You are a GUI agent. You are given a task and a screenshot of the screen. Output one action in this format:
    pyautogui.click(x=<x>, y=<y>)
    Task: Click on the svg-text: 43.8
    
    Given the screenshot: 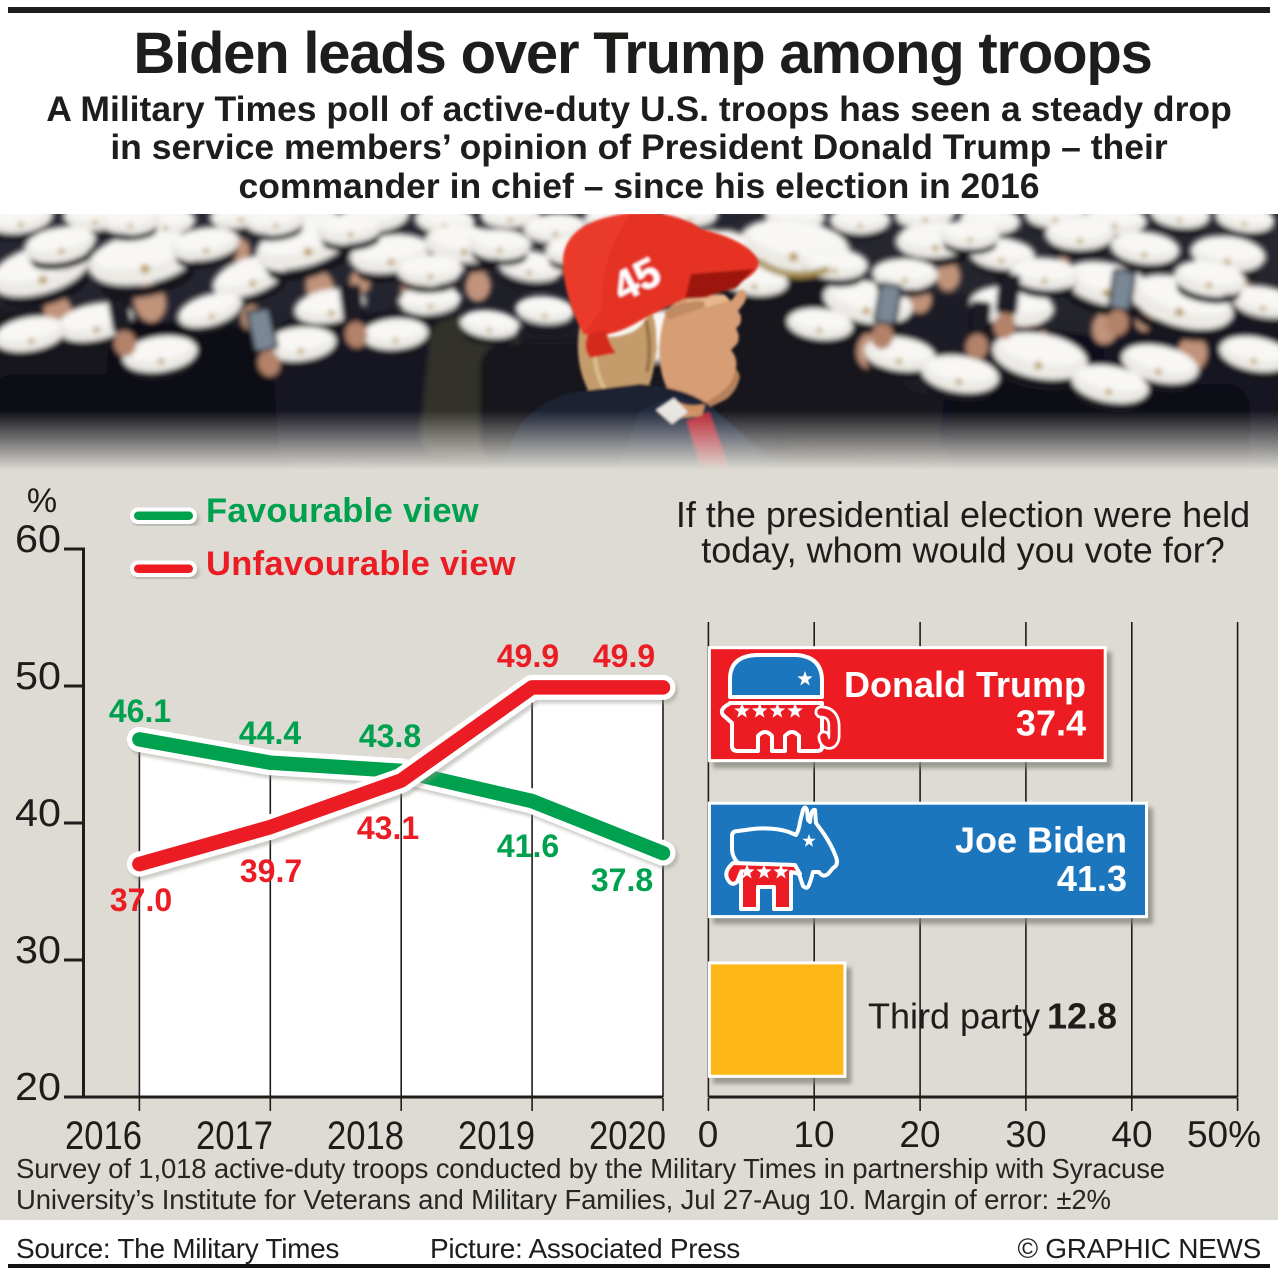 What is the action you would take?
    pyautogui.click(x=390, y=736)
    